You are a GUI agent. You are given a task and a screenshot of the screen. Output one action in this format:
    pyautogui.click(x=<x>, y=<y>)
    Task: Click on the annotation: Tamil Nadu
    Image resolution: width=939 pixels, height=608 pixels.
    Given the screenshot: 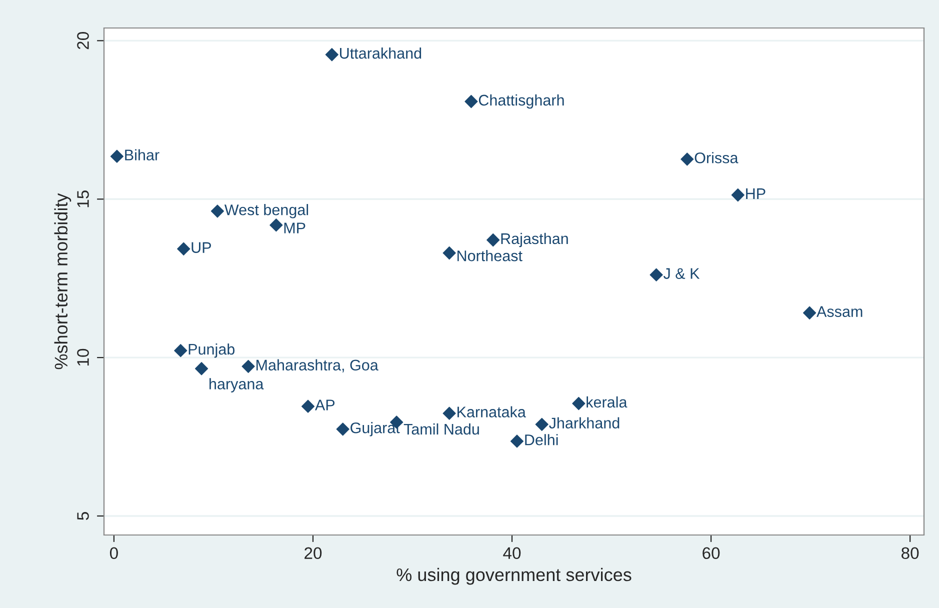 What is the action you would take?
    pyautogui.click(x=441, y=429)
    